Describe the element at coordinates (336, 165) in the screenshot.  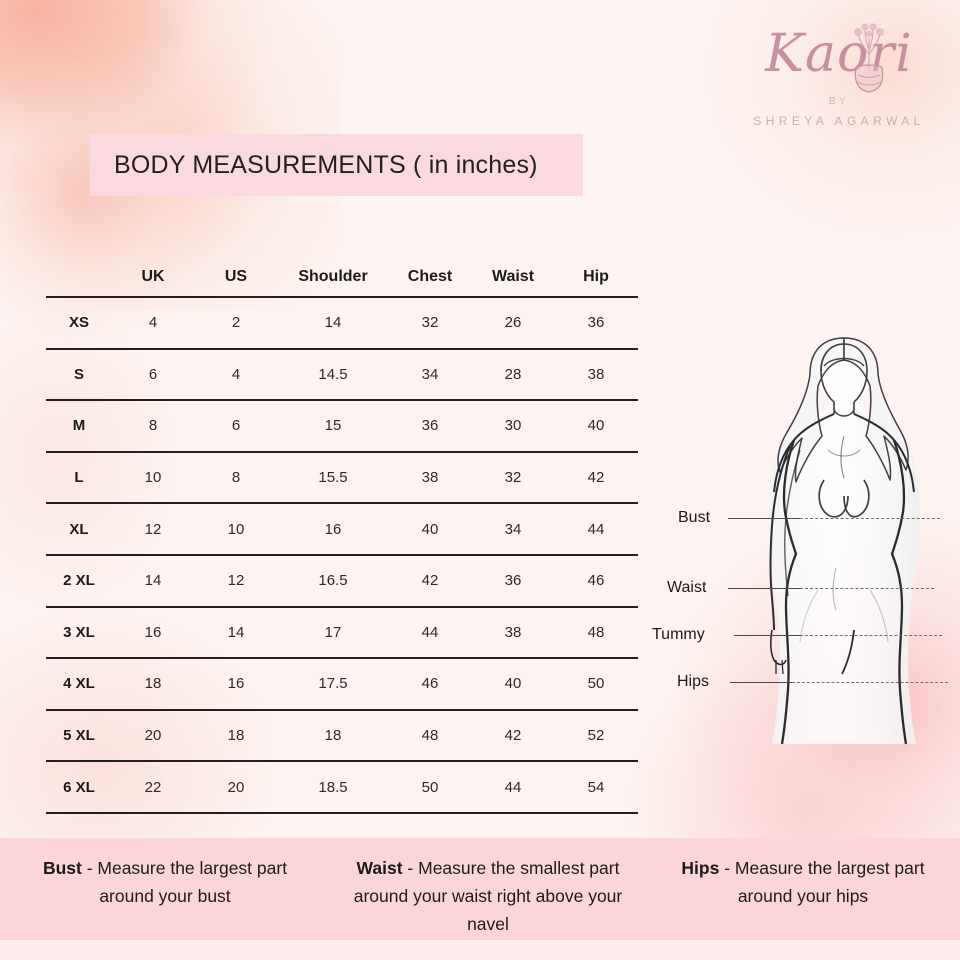
I see `title-banner: BODY MEASUREMENTS ( in inches)` at that location.